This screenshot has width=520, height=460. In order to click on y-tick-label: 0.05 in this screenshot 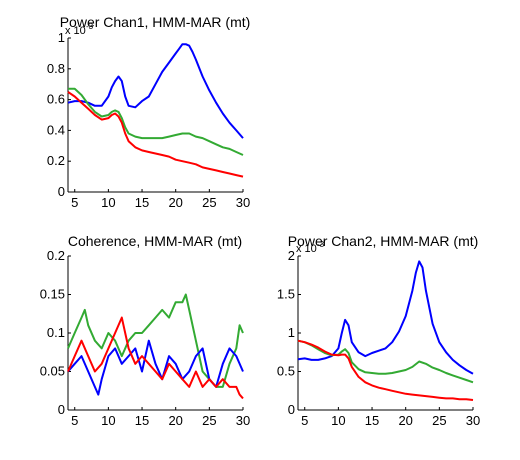, I will do `click(52, 371)`.